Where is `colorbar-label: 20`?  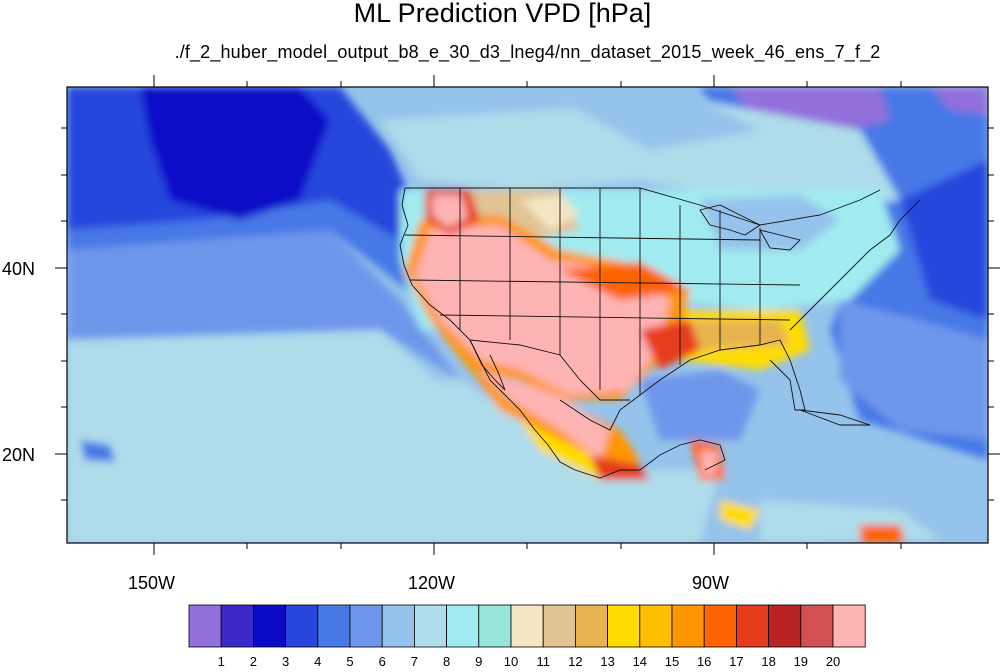
colorbar-label: 20 is located at coordinates (833, 661).